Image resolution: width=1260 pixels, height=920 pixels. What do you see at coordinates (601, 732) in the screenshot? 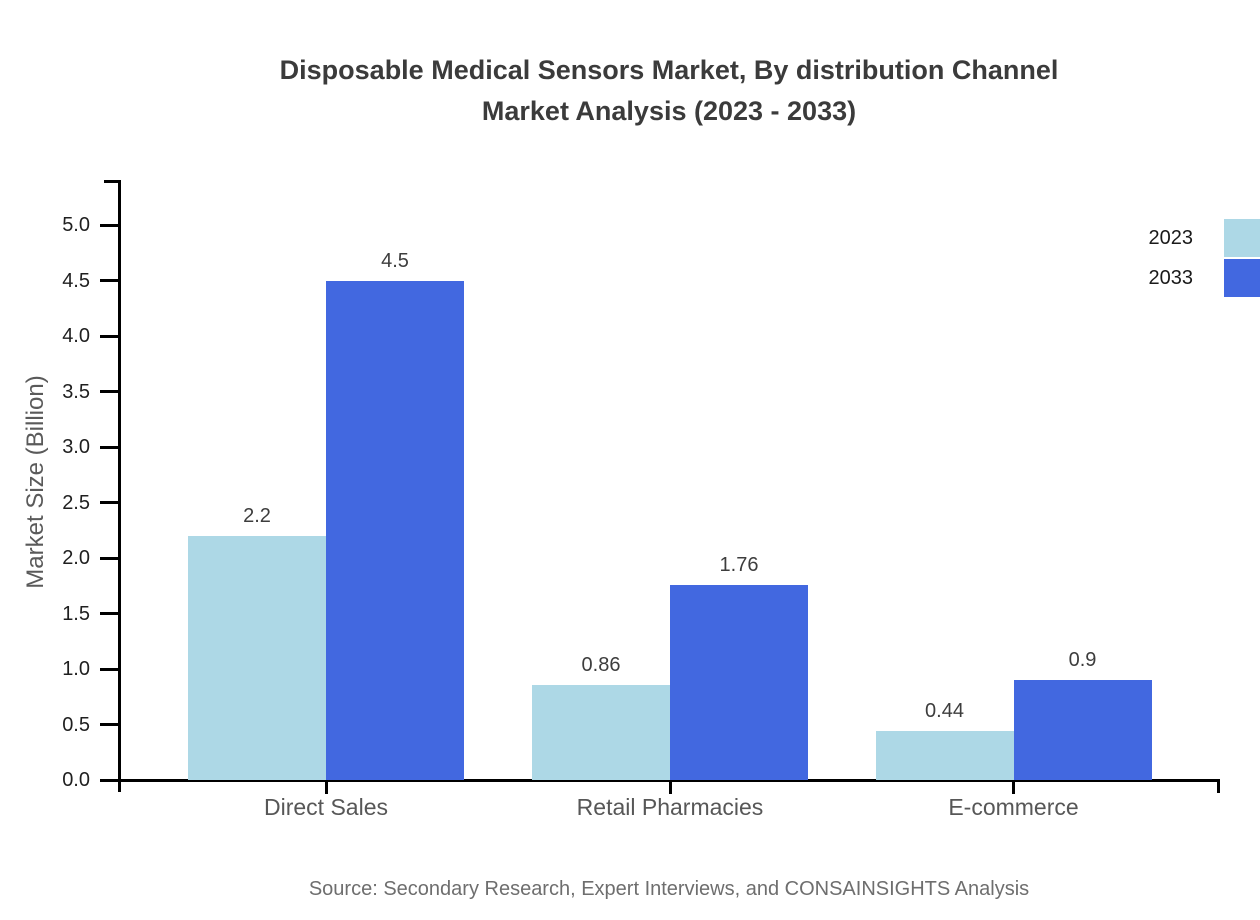
I see `bar-2023-retail-pharmacies` at bounding box center [601, 732].